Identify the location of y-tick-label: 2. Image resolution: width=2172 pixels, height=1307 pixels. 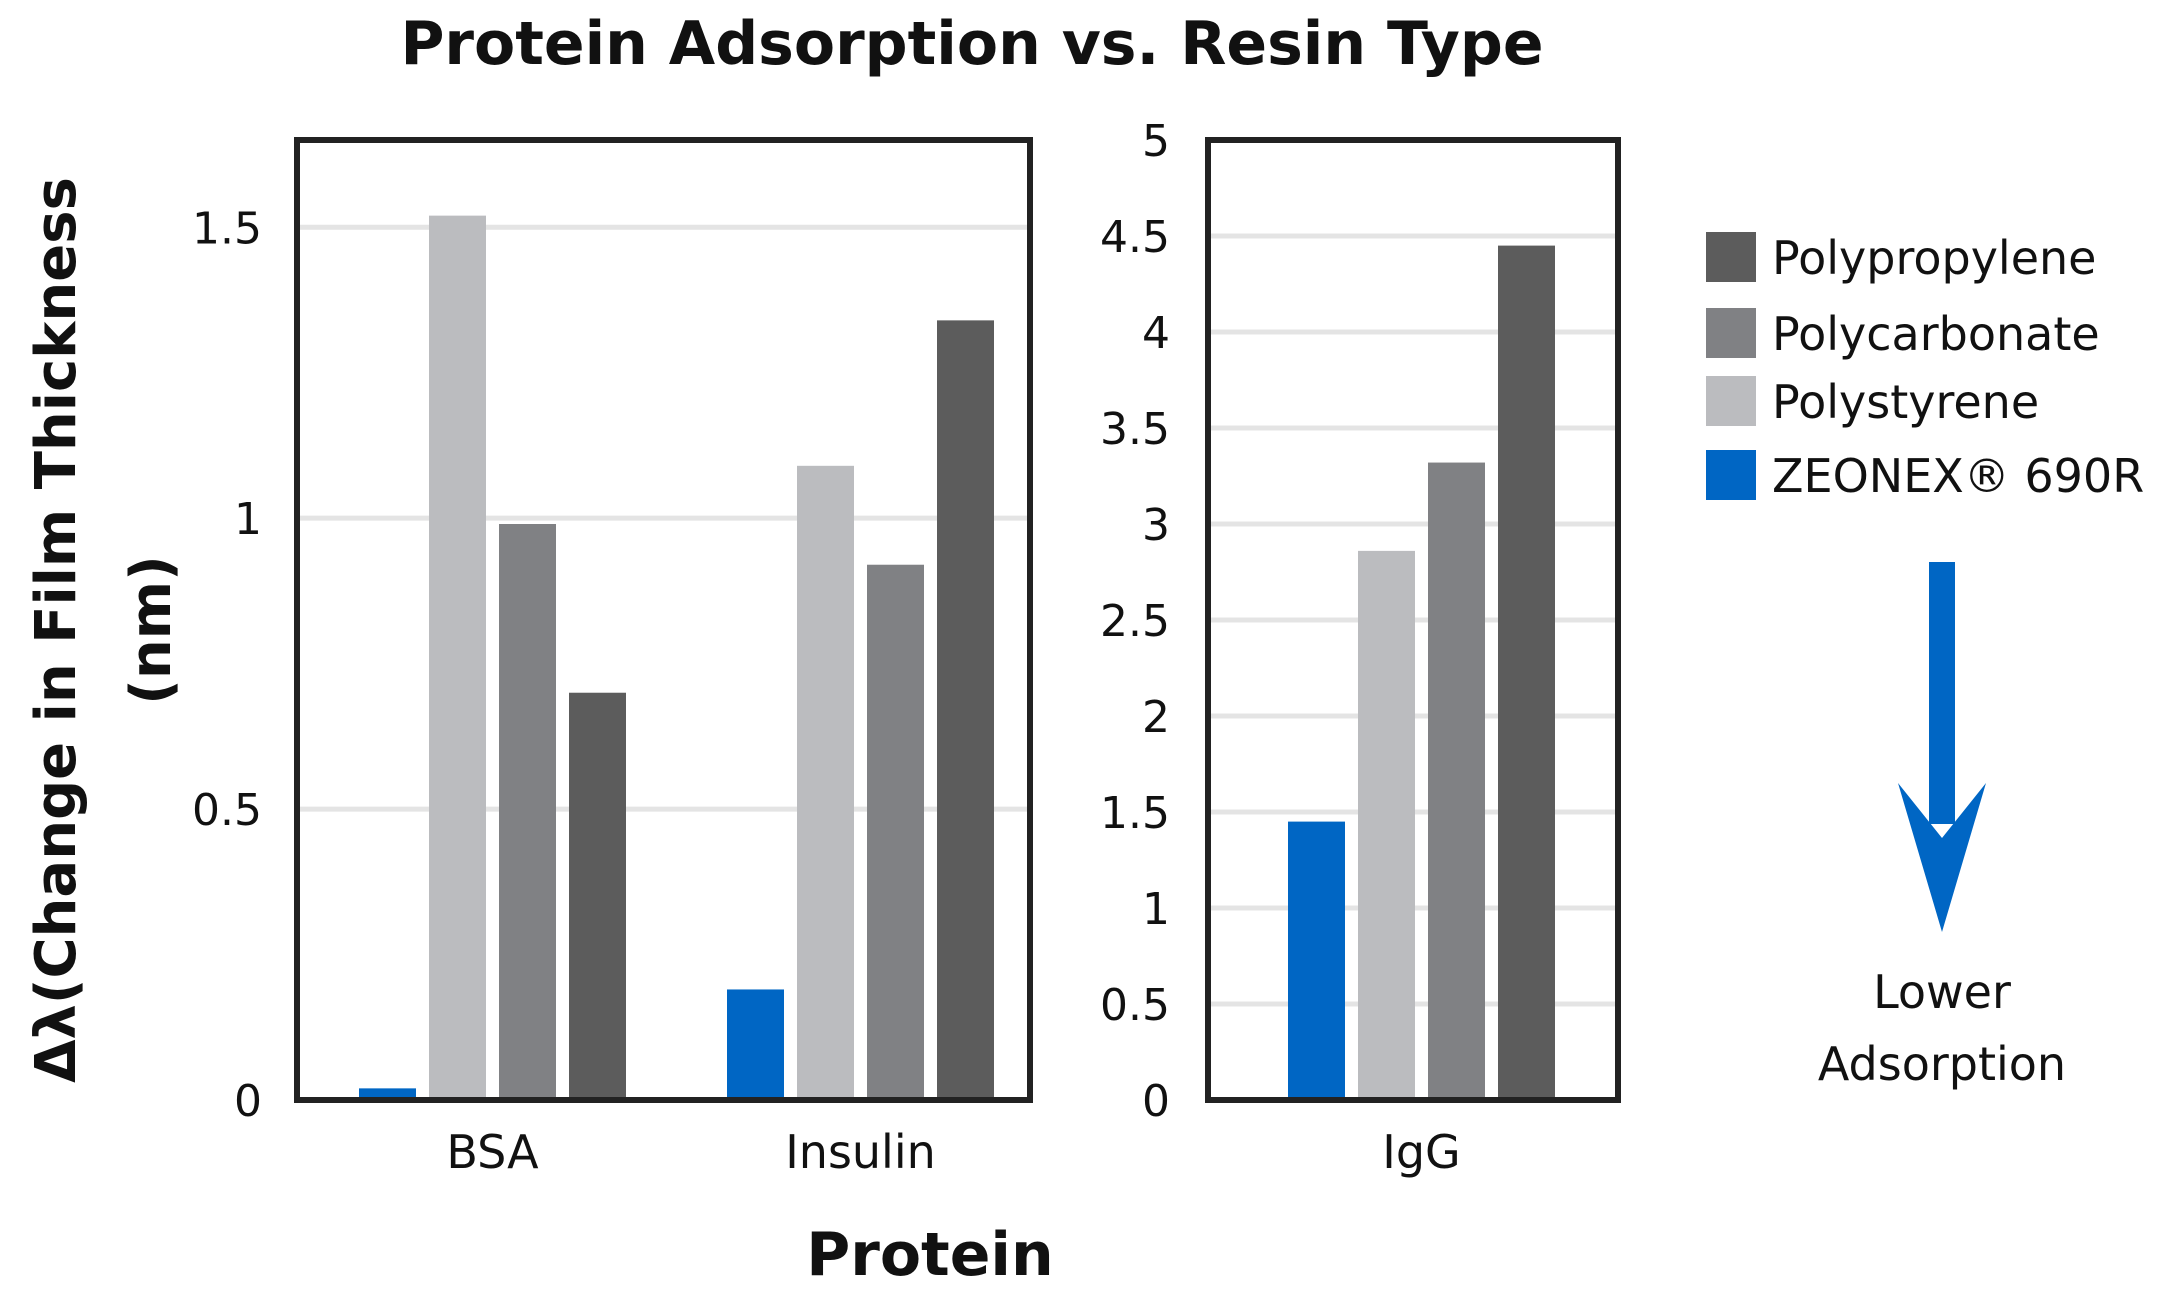
(1156, 717).